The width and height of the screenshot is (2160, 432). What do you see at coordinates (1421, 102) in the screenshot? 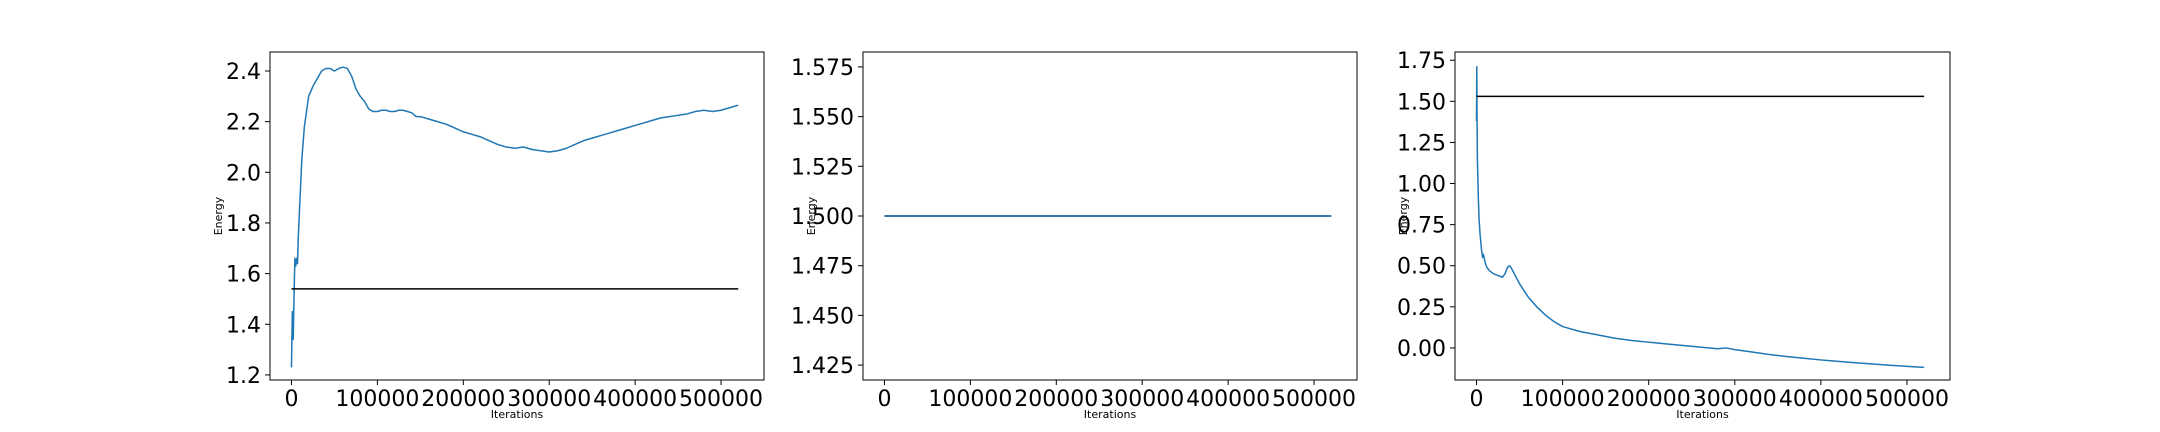
I see `y-tick-label: 1.50` at bounding box center [1421, 102].